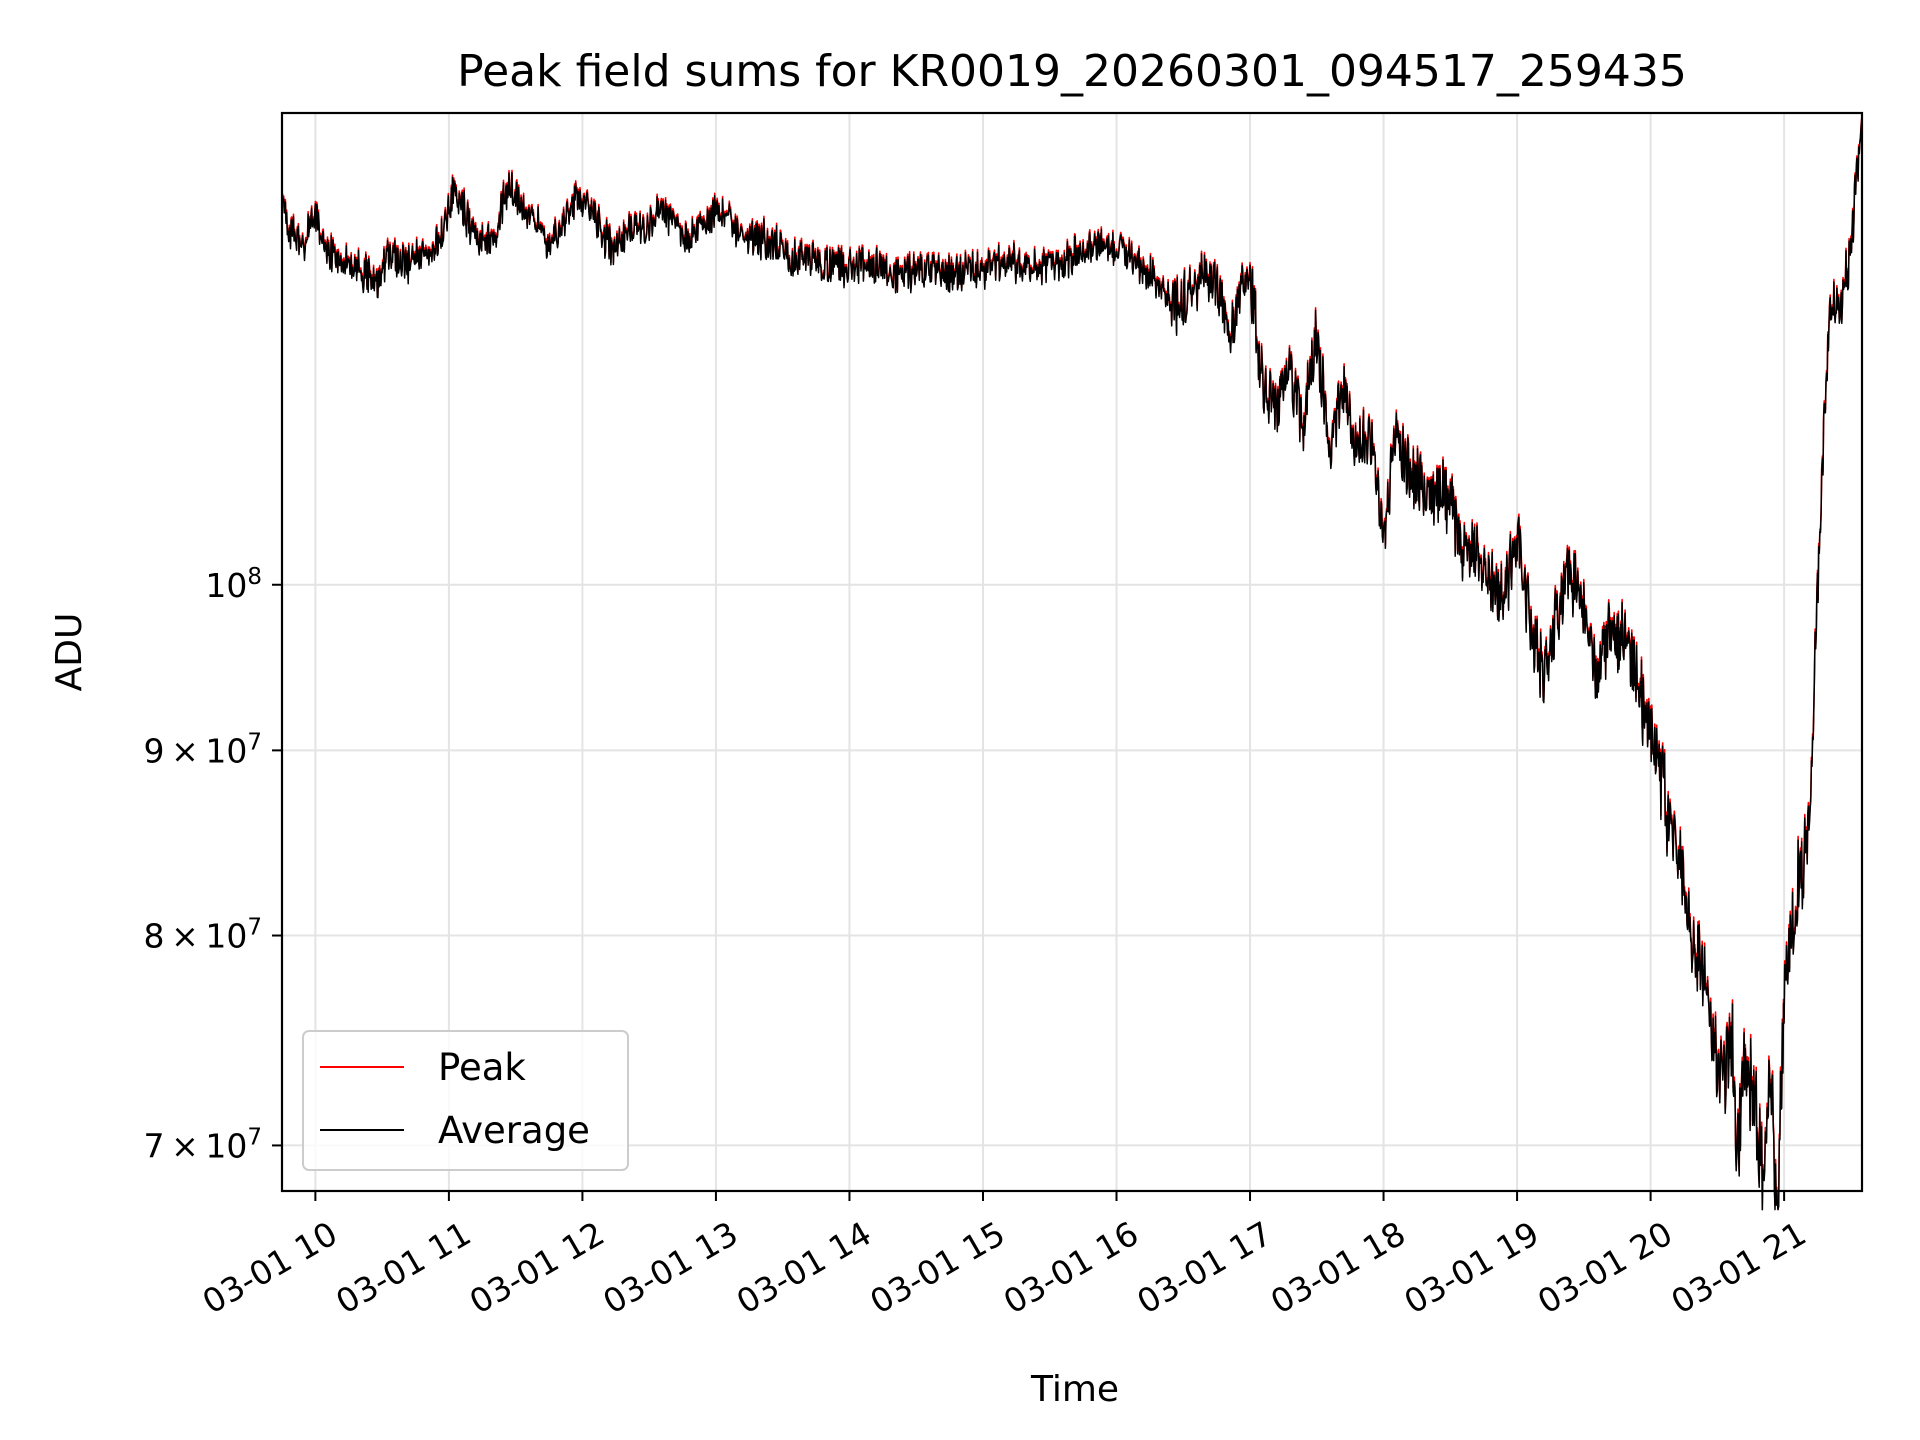 The height and width of the screenshot is (1440, 1920). I want to click on legend: Peak Average, so click(465, 1100).